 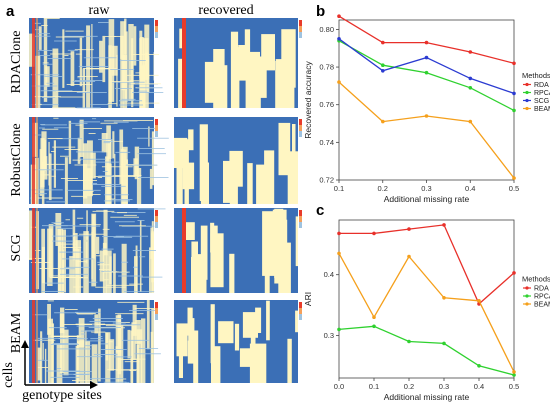 What do you see at coordinates (97, 250) in the screenshot?
I see `heatmap-scg-raw` at bounding box center [97, 250].